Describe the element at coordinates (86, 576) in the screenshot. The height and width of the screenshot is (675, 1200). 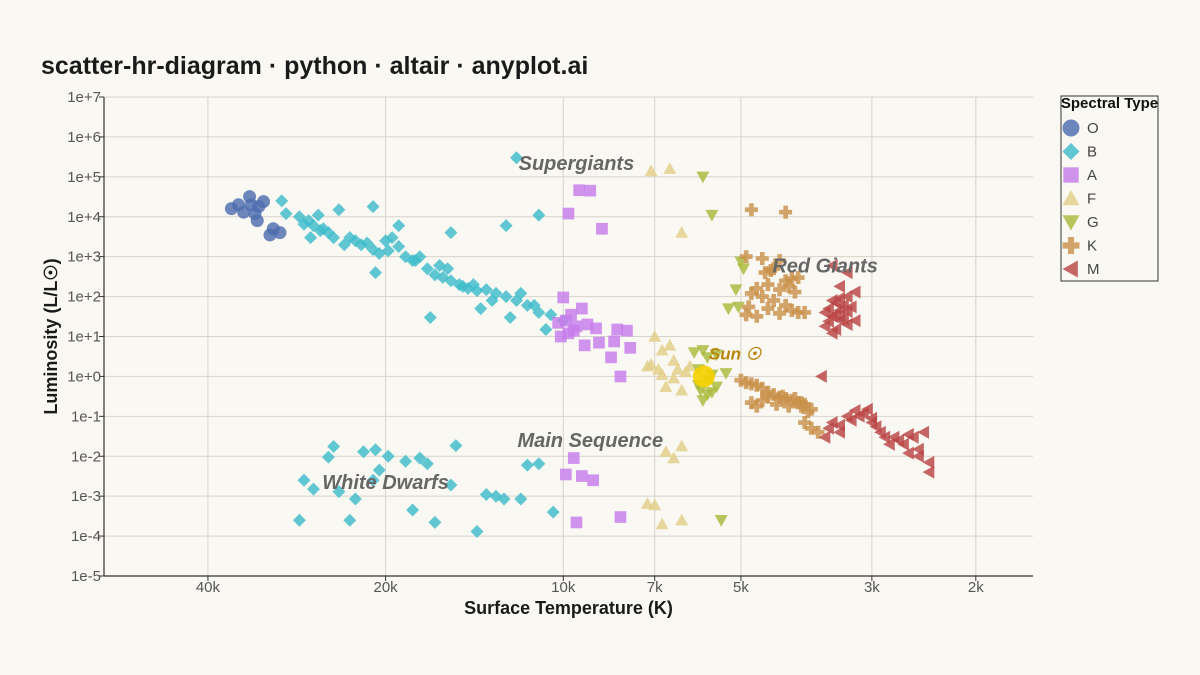
I see `y-tick-label: 1e-5` at that location.